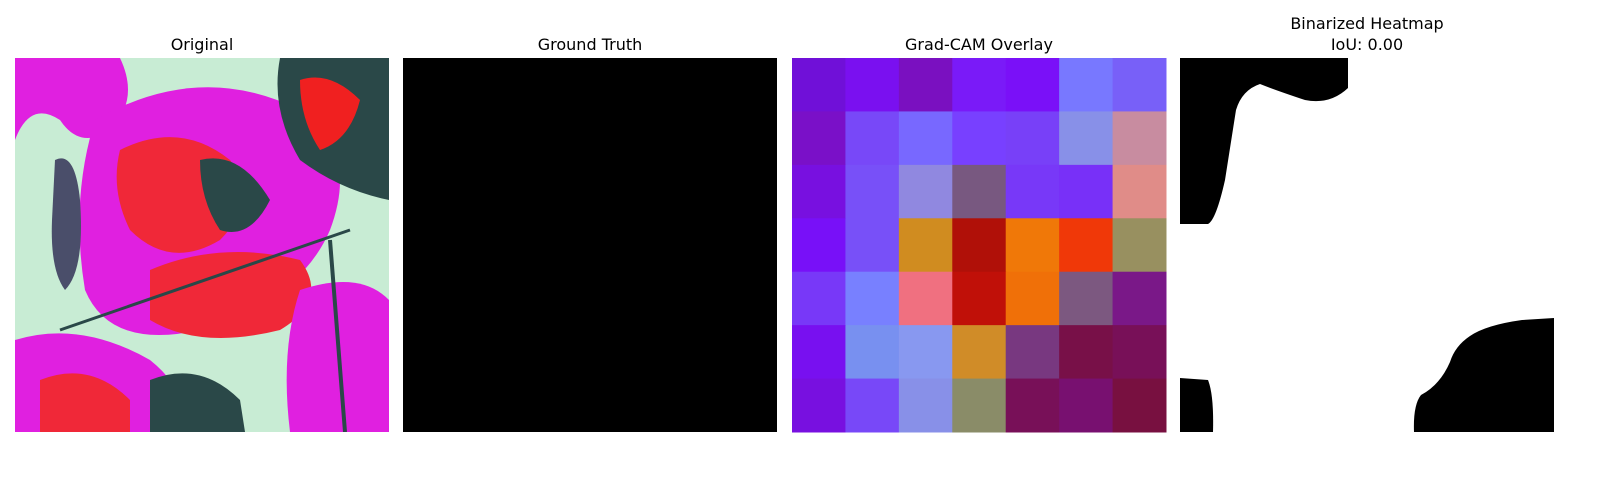 The height and width of the screenshot is (504, 1600). What do you see at coordinates (1367, 44) in the screenshot?
I see `panel-subtitle: IoU: 0.00` at bounding box center [1367, 44].